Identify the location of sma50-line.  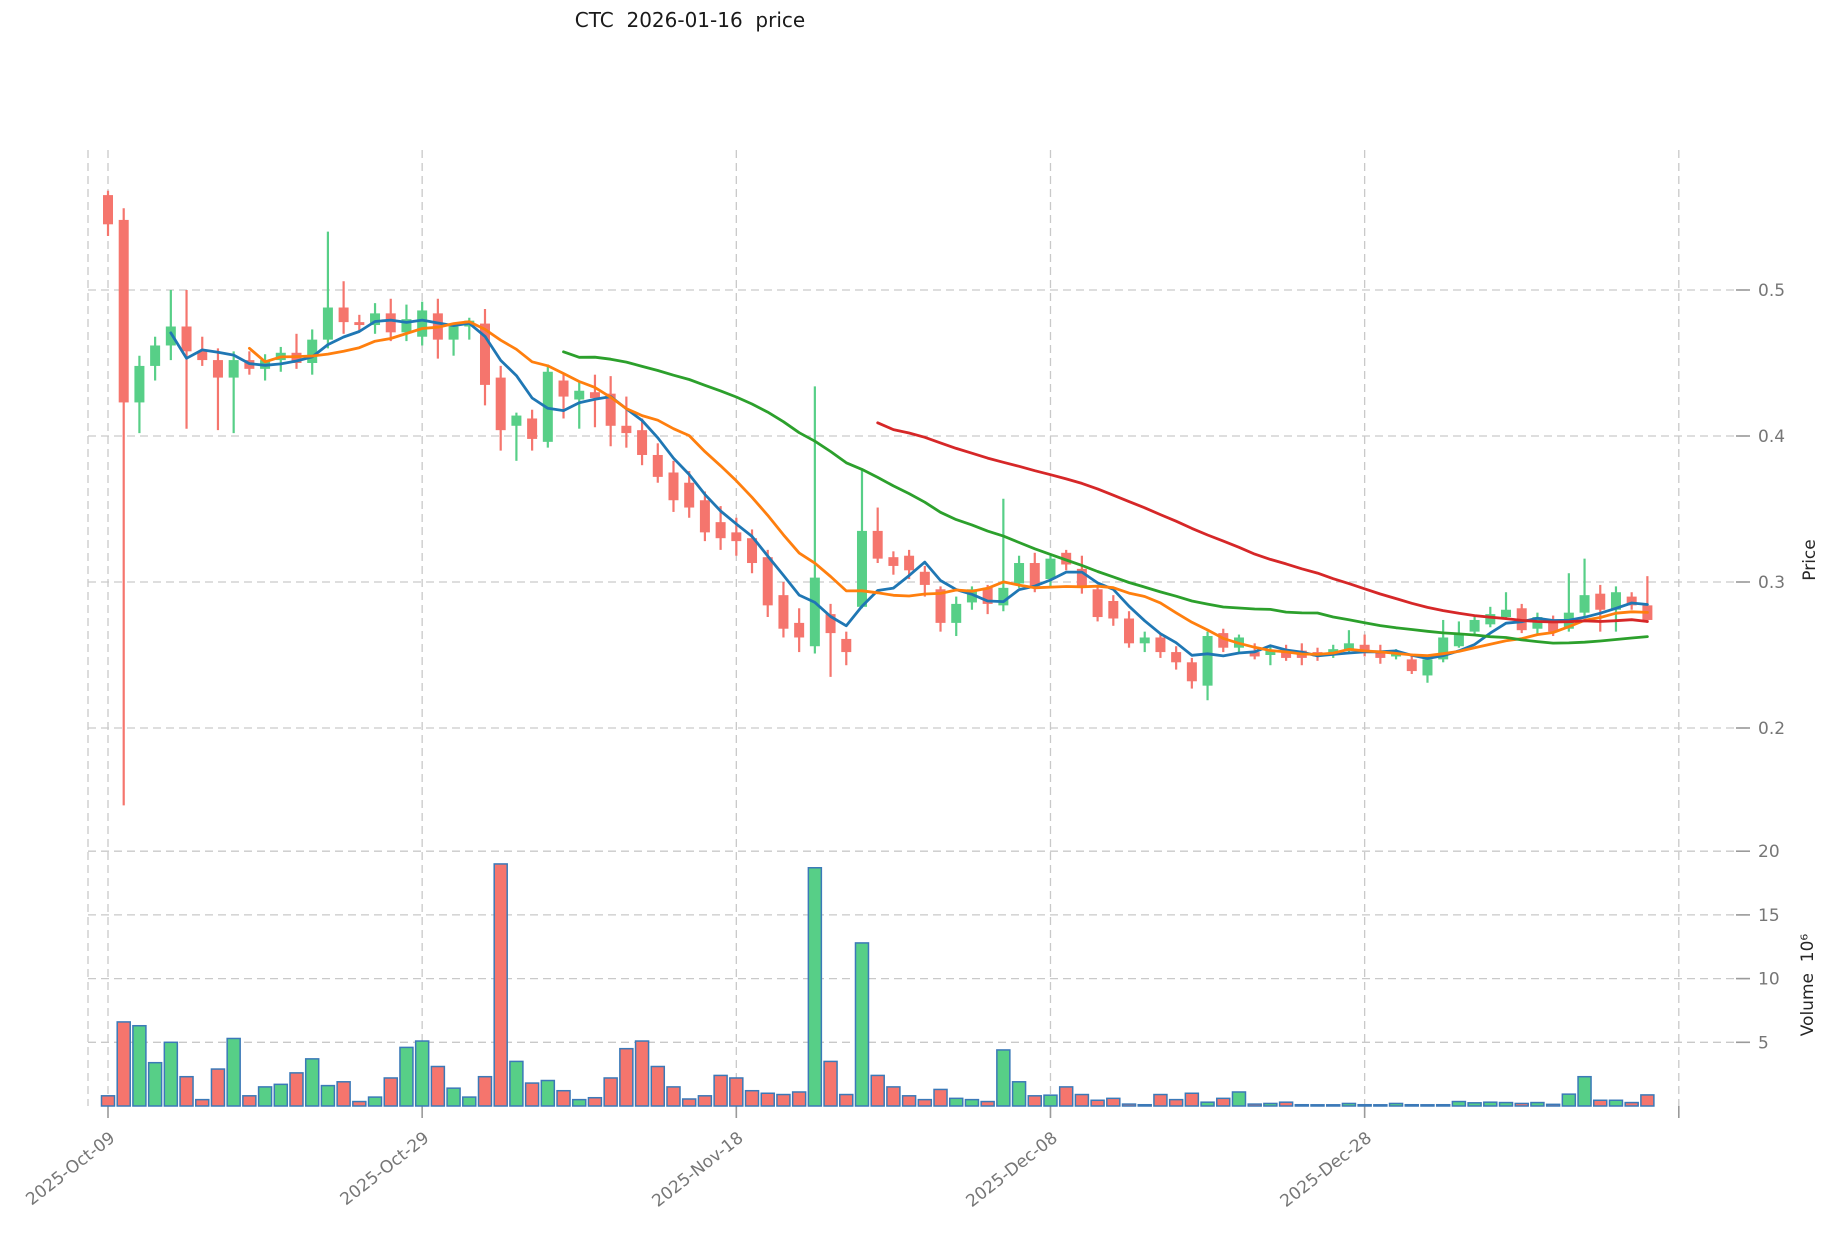
(1262, 522).